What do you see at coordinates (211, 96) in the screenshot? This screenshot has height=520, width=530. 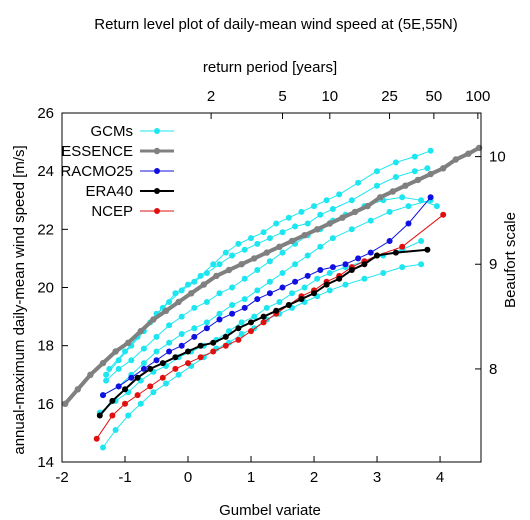 I see `top-tick-label: 2` at bounding box center [211, 96].